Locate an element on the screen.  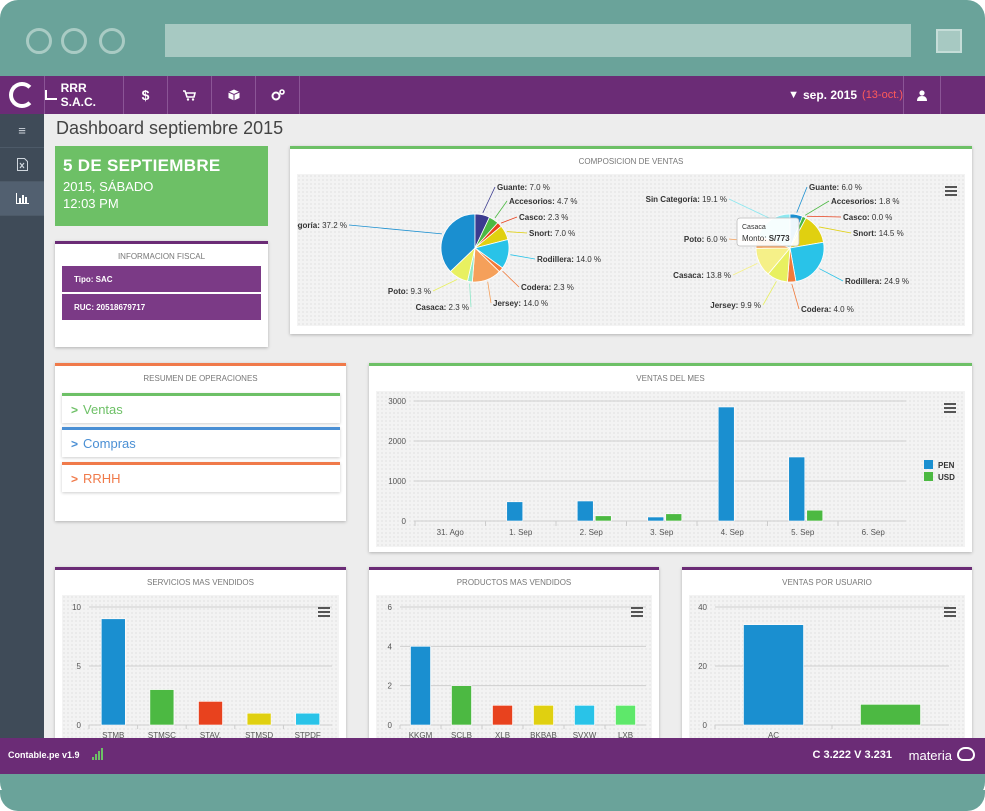
chevron-right-icon: > is located at coordinates (75, 478).